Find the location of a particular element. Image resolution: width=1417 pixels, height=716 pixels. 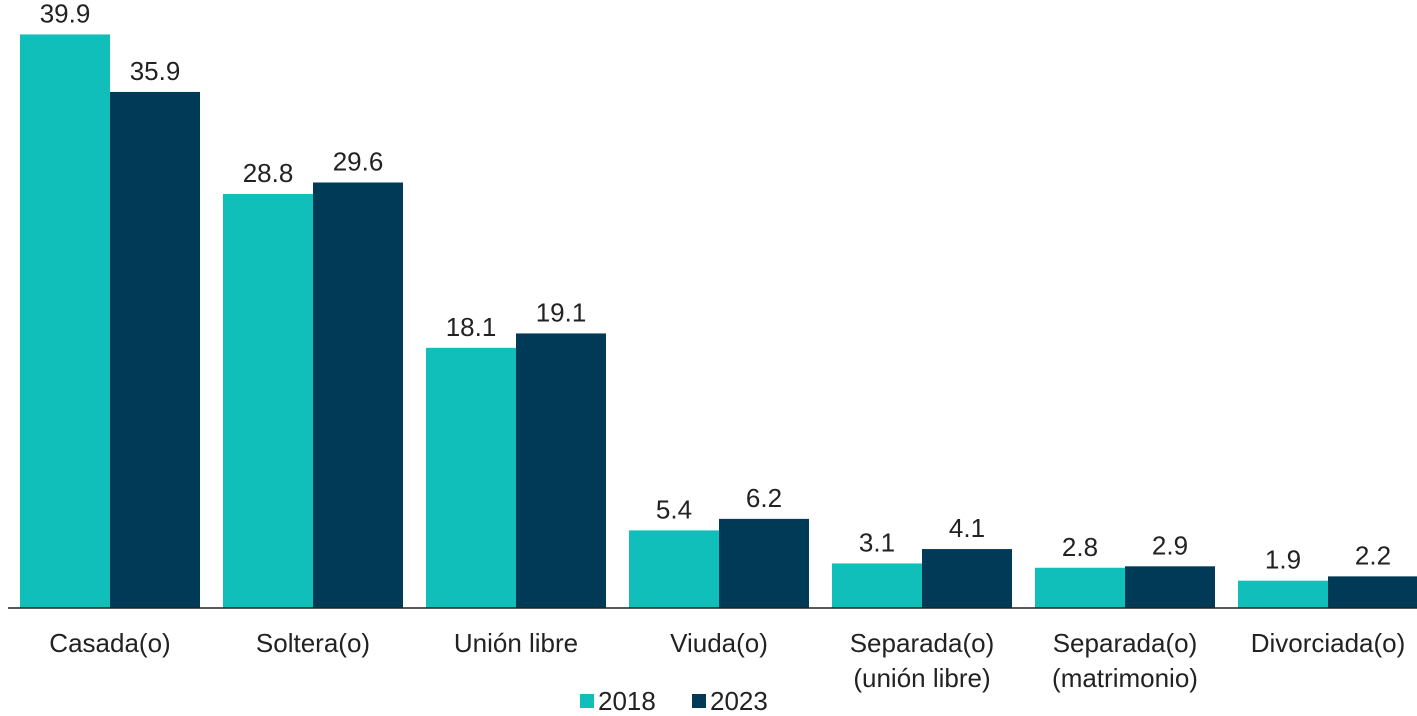

x-tick-label: Soltera(o) is located at coordinates (313, 643).